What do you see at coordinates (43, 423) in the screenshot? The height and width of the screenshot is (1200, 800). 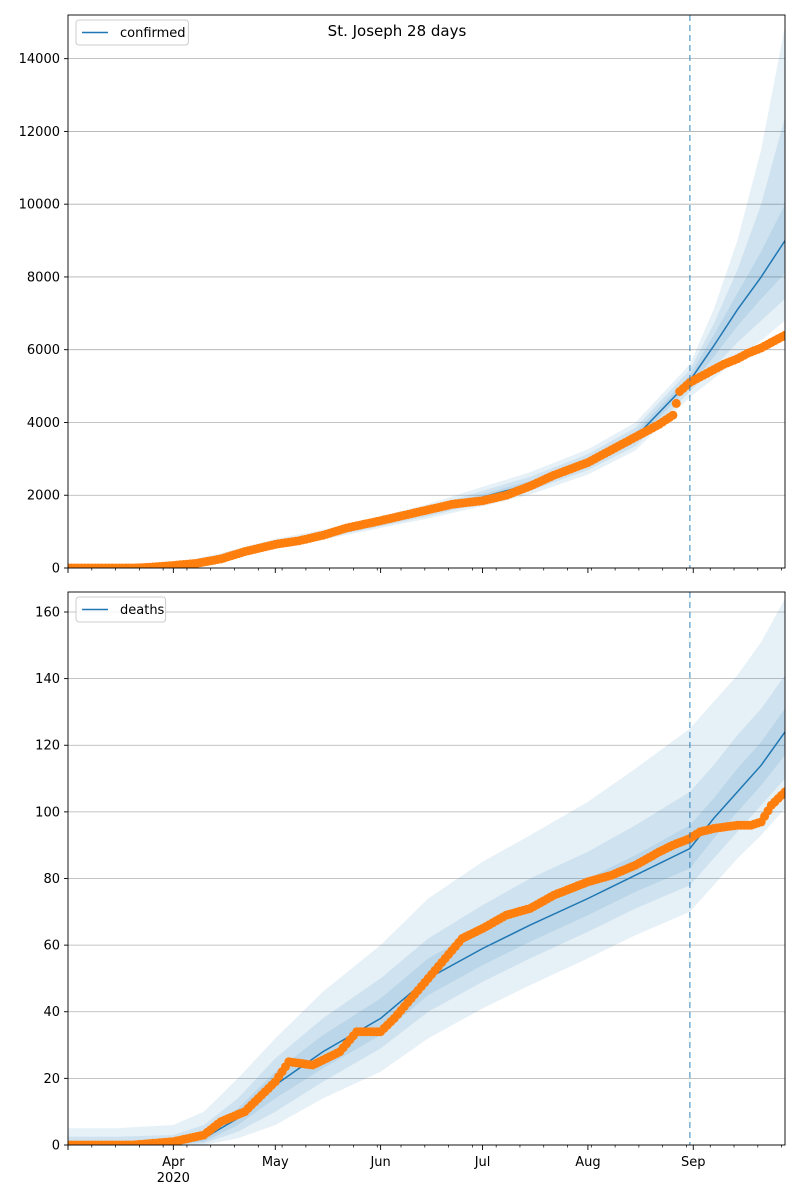 I see `y-tick-label: 4000` at bounding box center [43, 423].